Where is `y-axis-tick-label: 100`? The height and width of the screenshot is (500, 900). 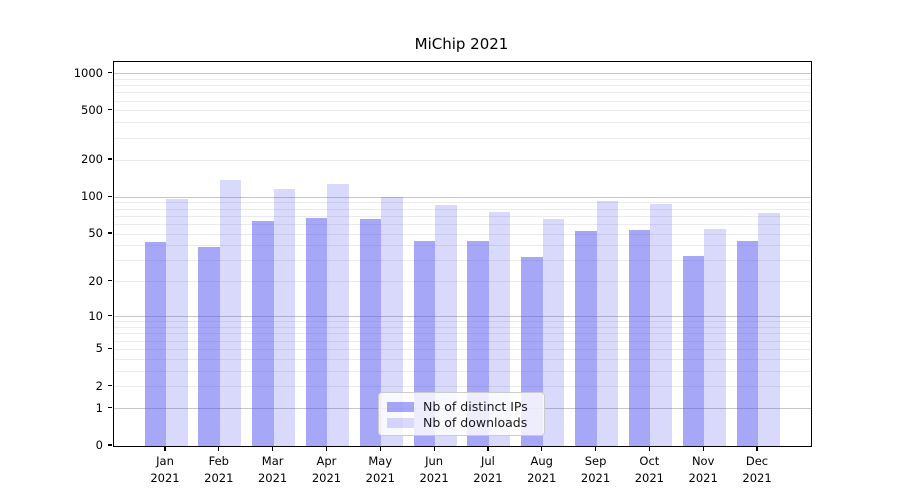 y-axis-tick-label: 100 is located at coordinates (92, 196).